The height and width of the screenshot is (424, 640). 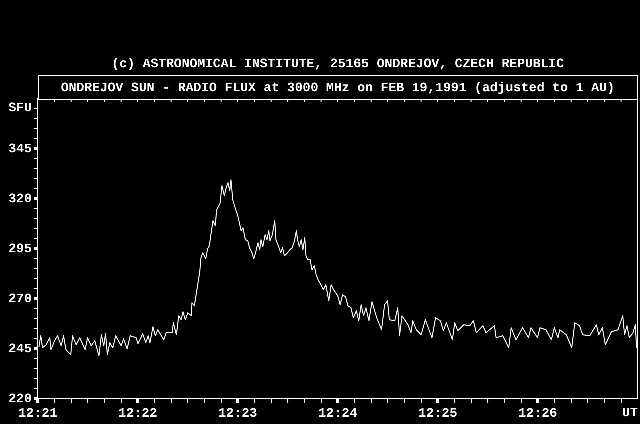 What do you see at coordinates (338, 88) in the screenshot?
I see `chart-title: ONDREJOV SUN - RADIO FLUX at 3000 MHz on FEB 19,1991 (adjusted to 1 AU)` at bounding box center [338, 88].